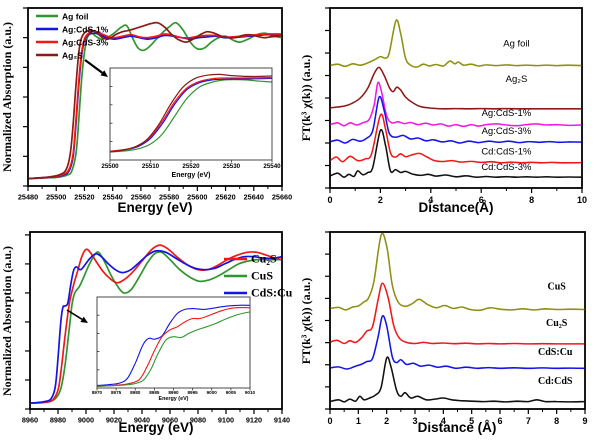 The image size is (600, 442). I want to click on legend-item-cds-cu: CdS:Cu, so click(258, 293).